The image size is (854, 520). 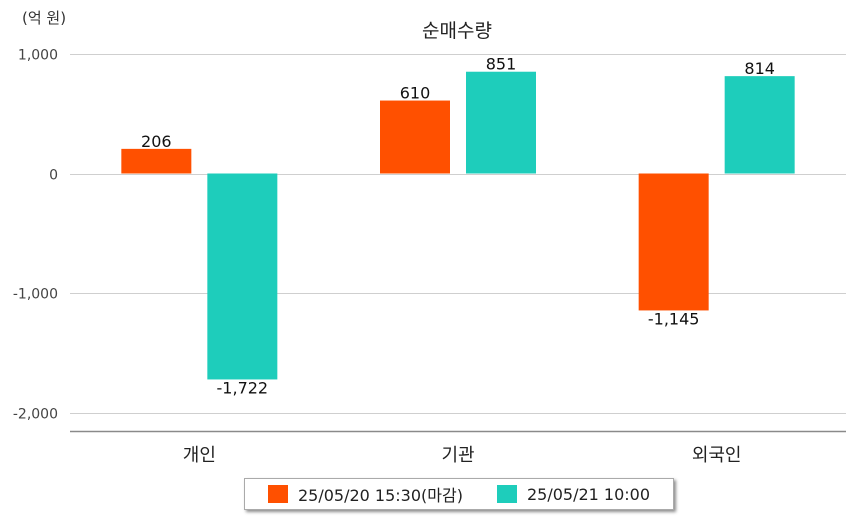 I want to click on y-tick-label: 0, so click(x=53, y=176).